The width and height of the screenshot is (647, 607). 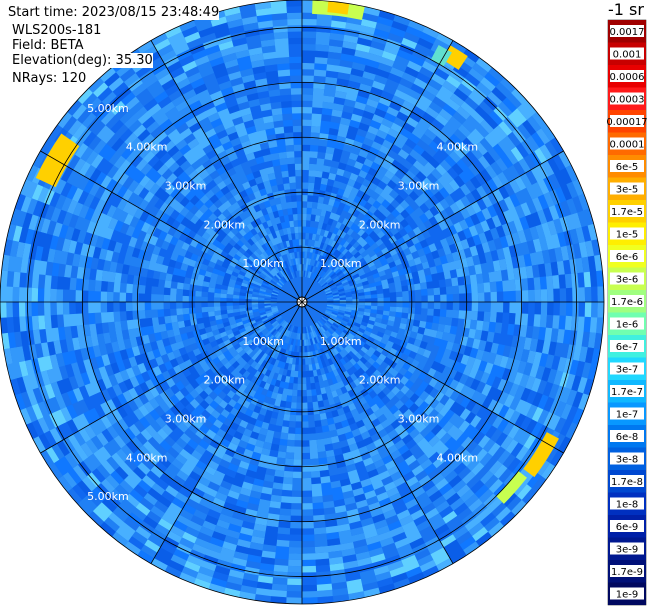 I want to click on colorbar-tick-label: 6e-7, so click(x=627, y=347).